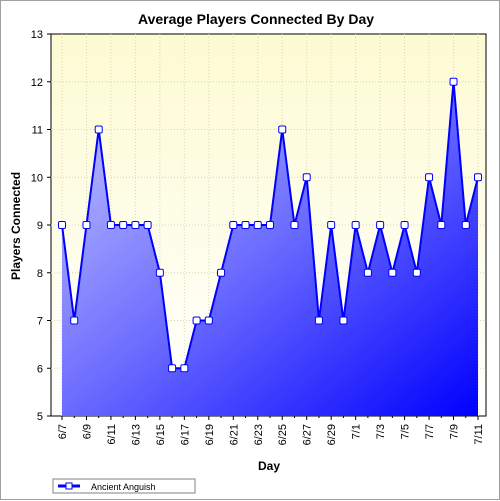 The image size is (500, 501). What do you see at coordinates (283, 434) in the screenshot?
I see `x-tick-label: 6/25` at bounding box center [283, 434].